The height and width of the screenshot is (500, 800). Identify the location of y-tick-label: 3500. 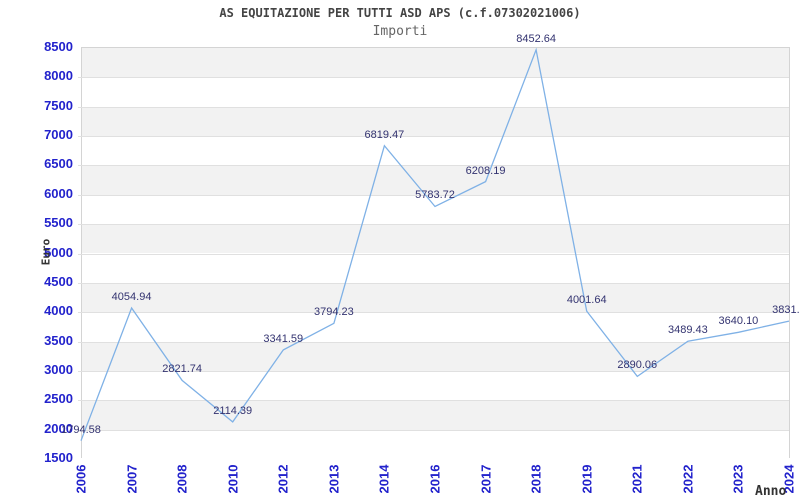
(58, 340).